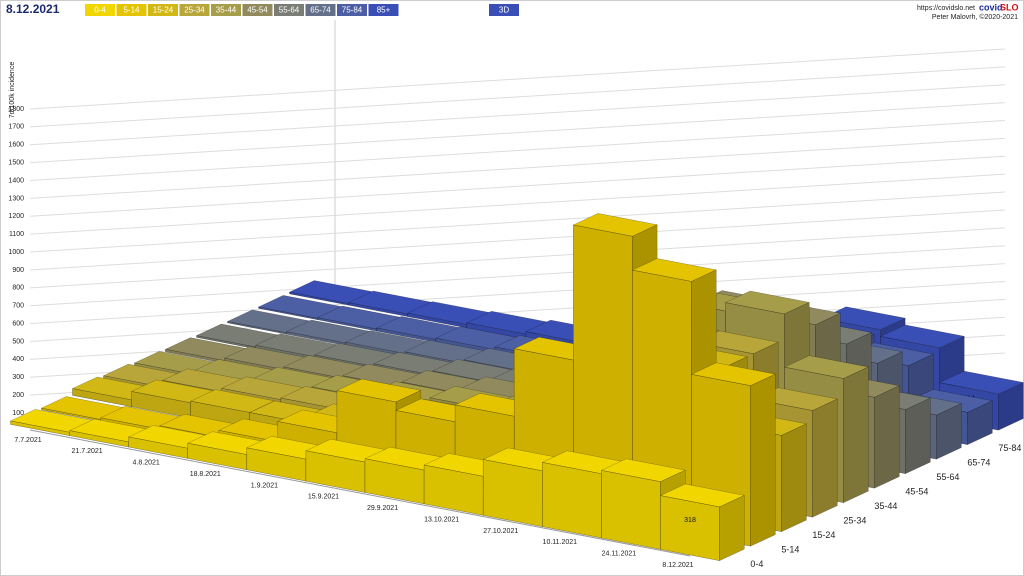 This screenshot has width=1024, height=576. What do you see at coordinates (27, 440) in the screenshot?
I see `x-tick-label: 7.7.2021` at bounding box center [27, 440].